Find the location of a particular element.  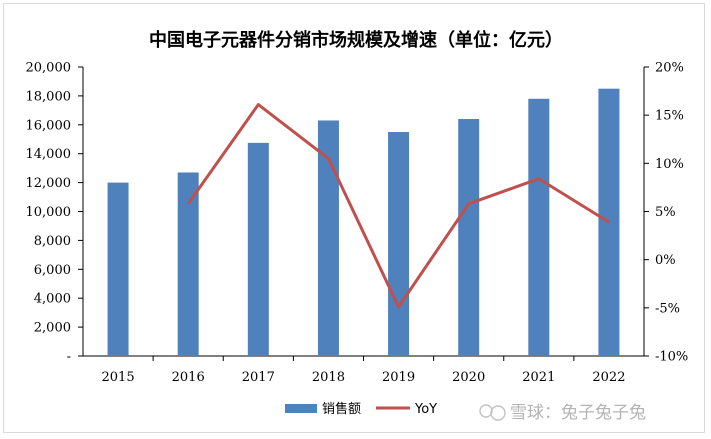

y-right-tick-label: -10% is located at coordinates (671, 357).